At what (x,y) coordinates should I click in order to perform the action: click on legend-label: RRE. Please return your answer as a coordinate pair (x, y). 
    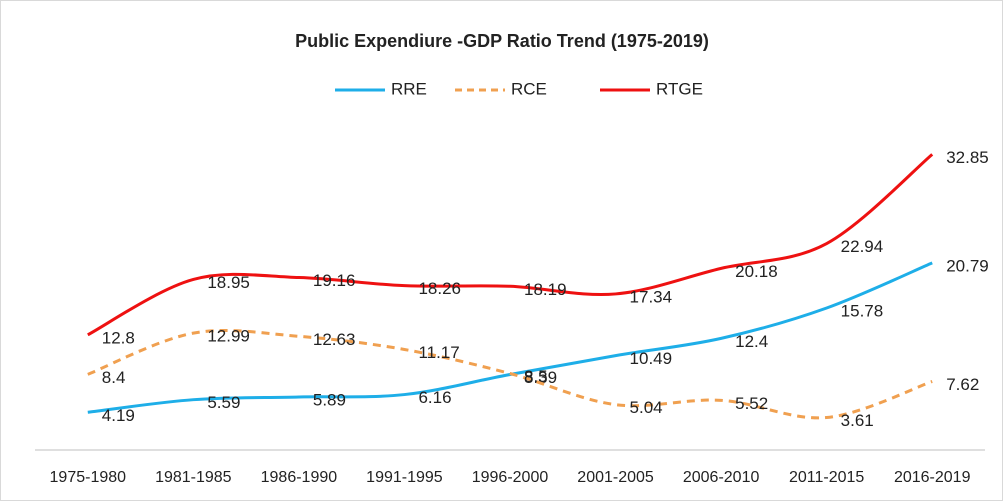
    Looking at the image, I should click on (409, 88).